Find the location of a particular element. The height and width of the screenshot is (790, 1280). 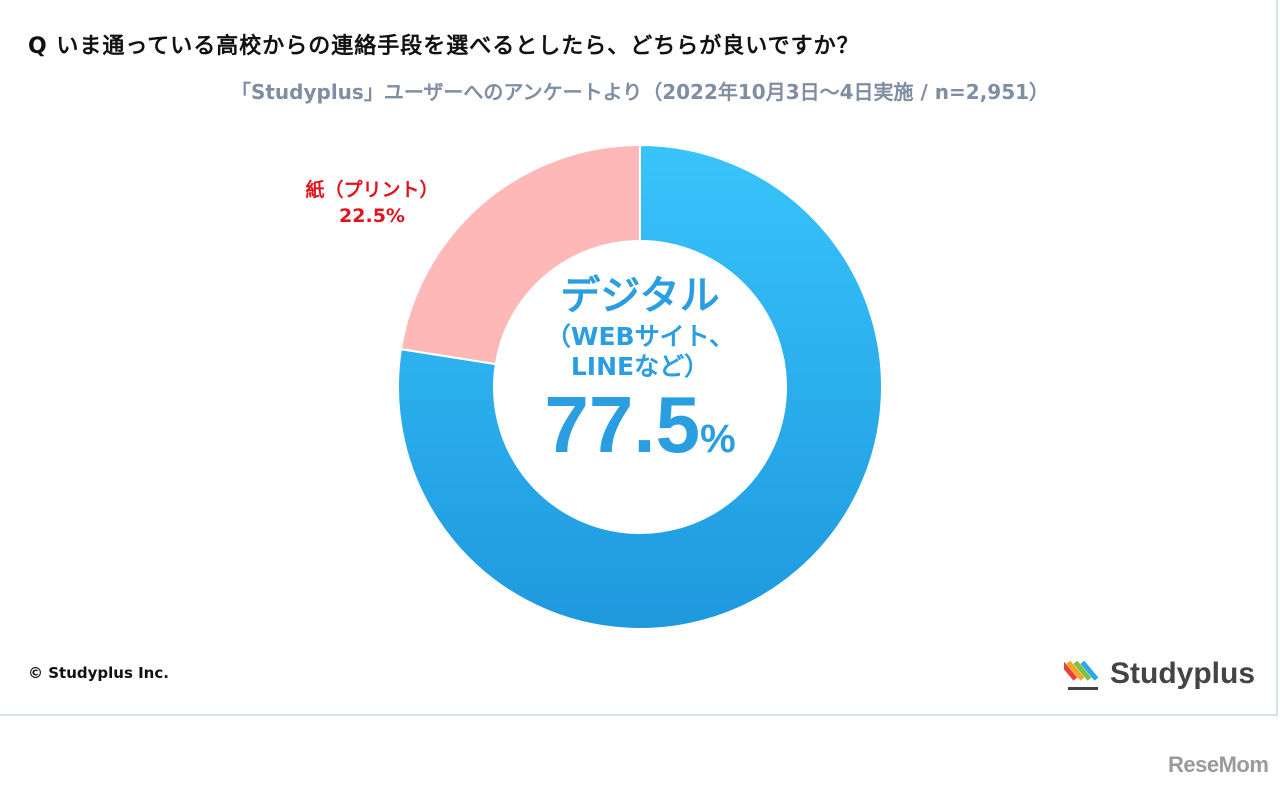

chart-title: Q いま通っている高校からの連絡手段を選べるとしたら、どちらが良いですか？ is located at coordinates (444, 46).